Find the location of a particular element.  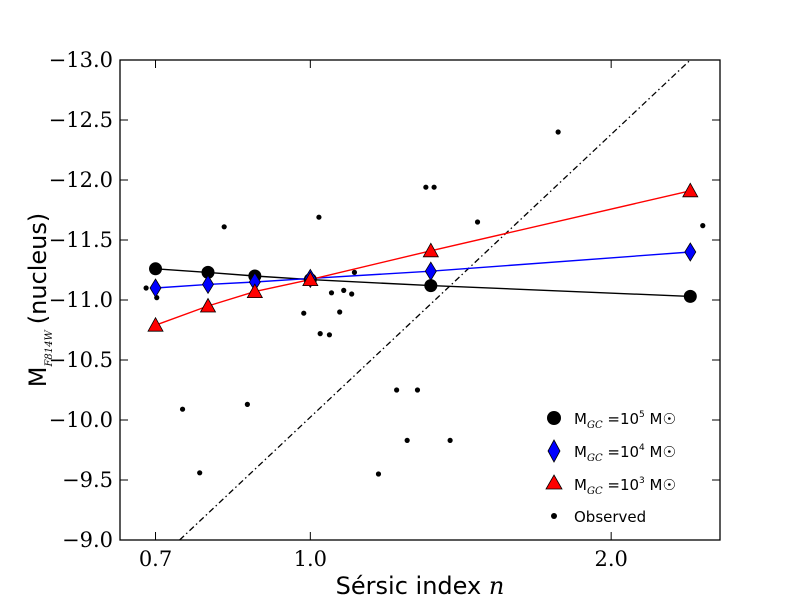

legend-entry-observed: Observed is located at coordinates (598, 517).